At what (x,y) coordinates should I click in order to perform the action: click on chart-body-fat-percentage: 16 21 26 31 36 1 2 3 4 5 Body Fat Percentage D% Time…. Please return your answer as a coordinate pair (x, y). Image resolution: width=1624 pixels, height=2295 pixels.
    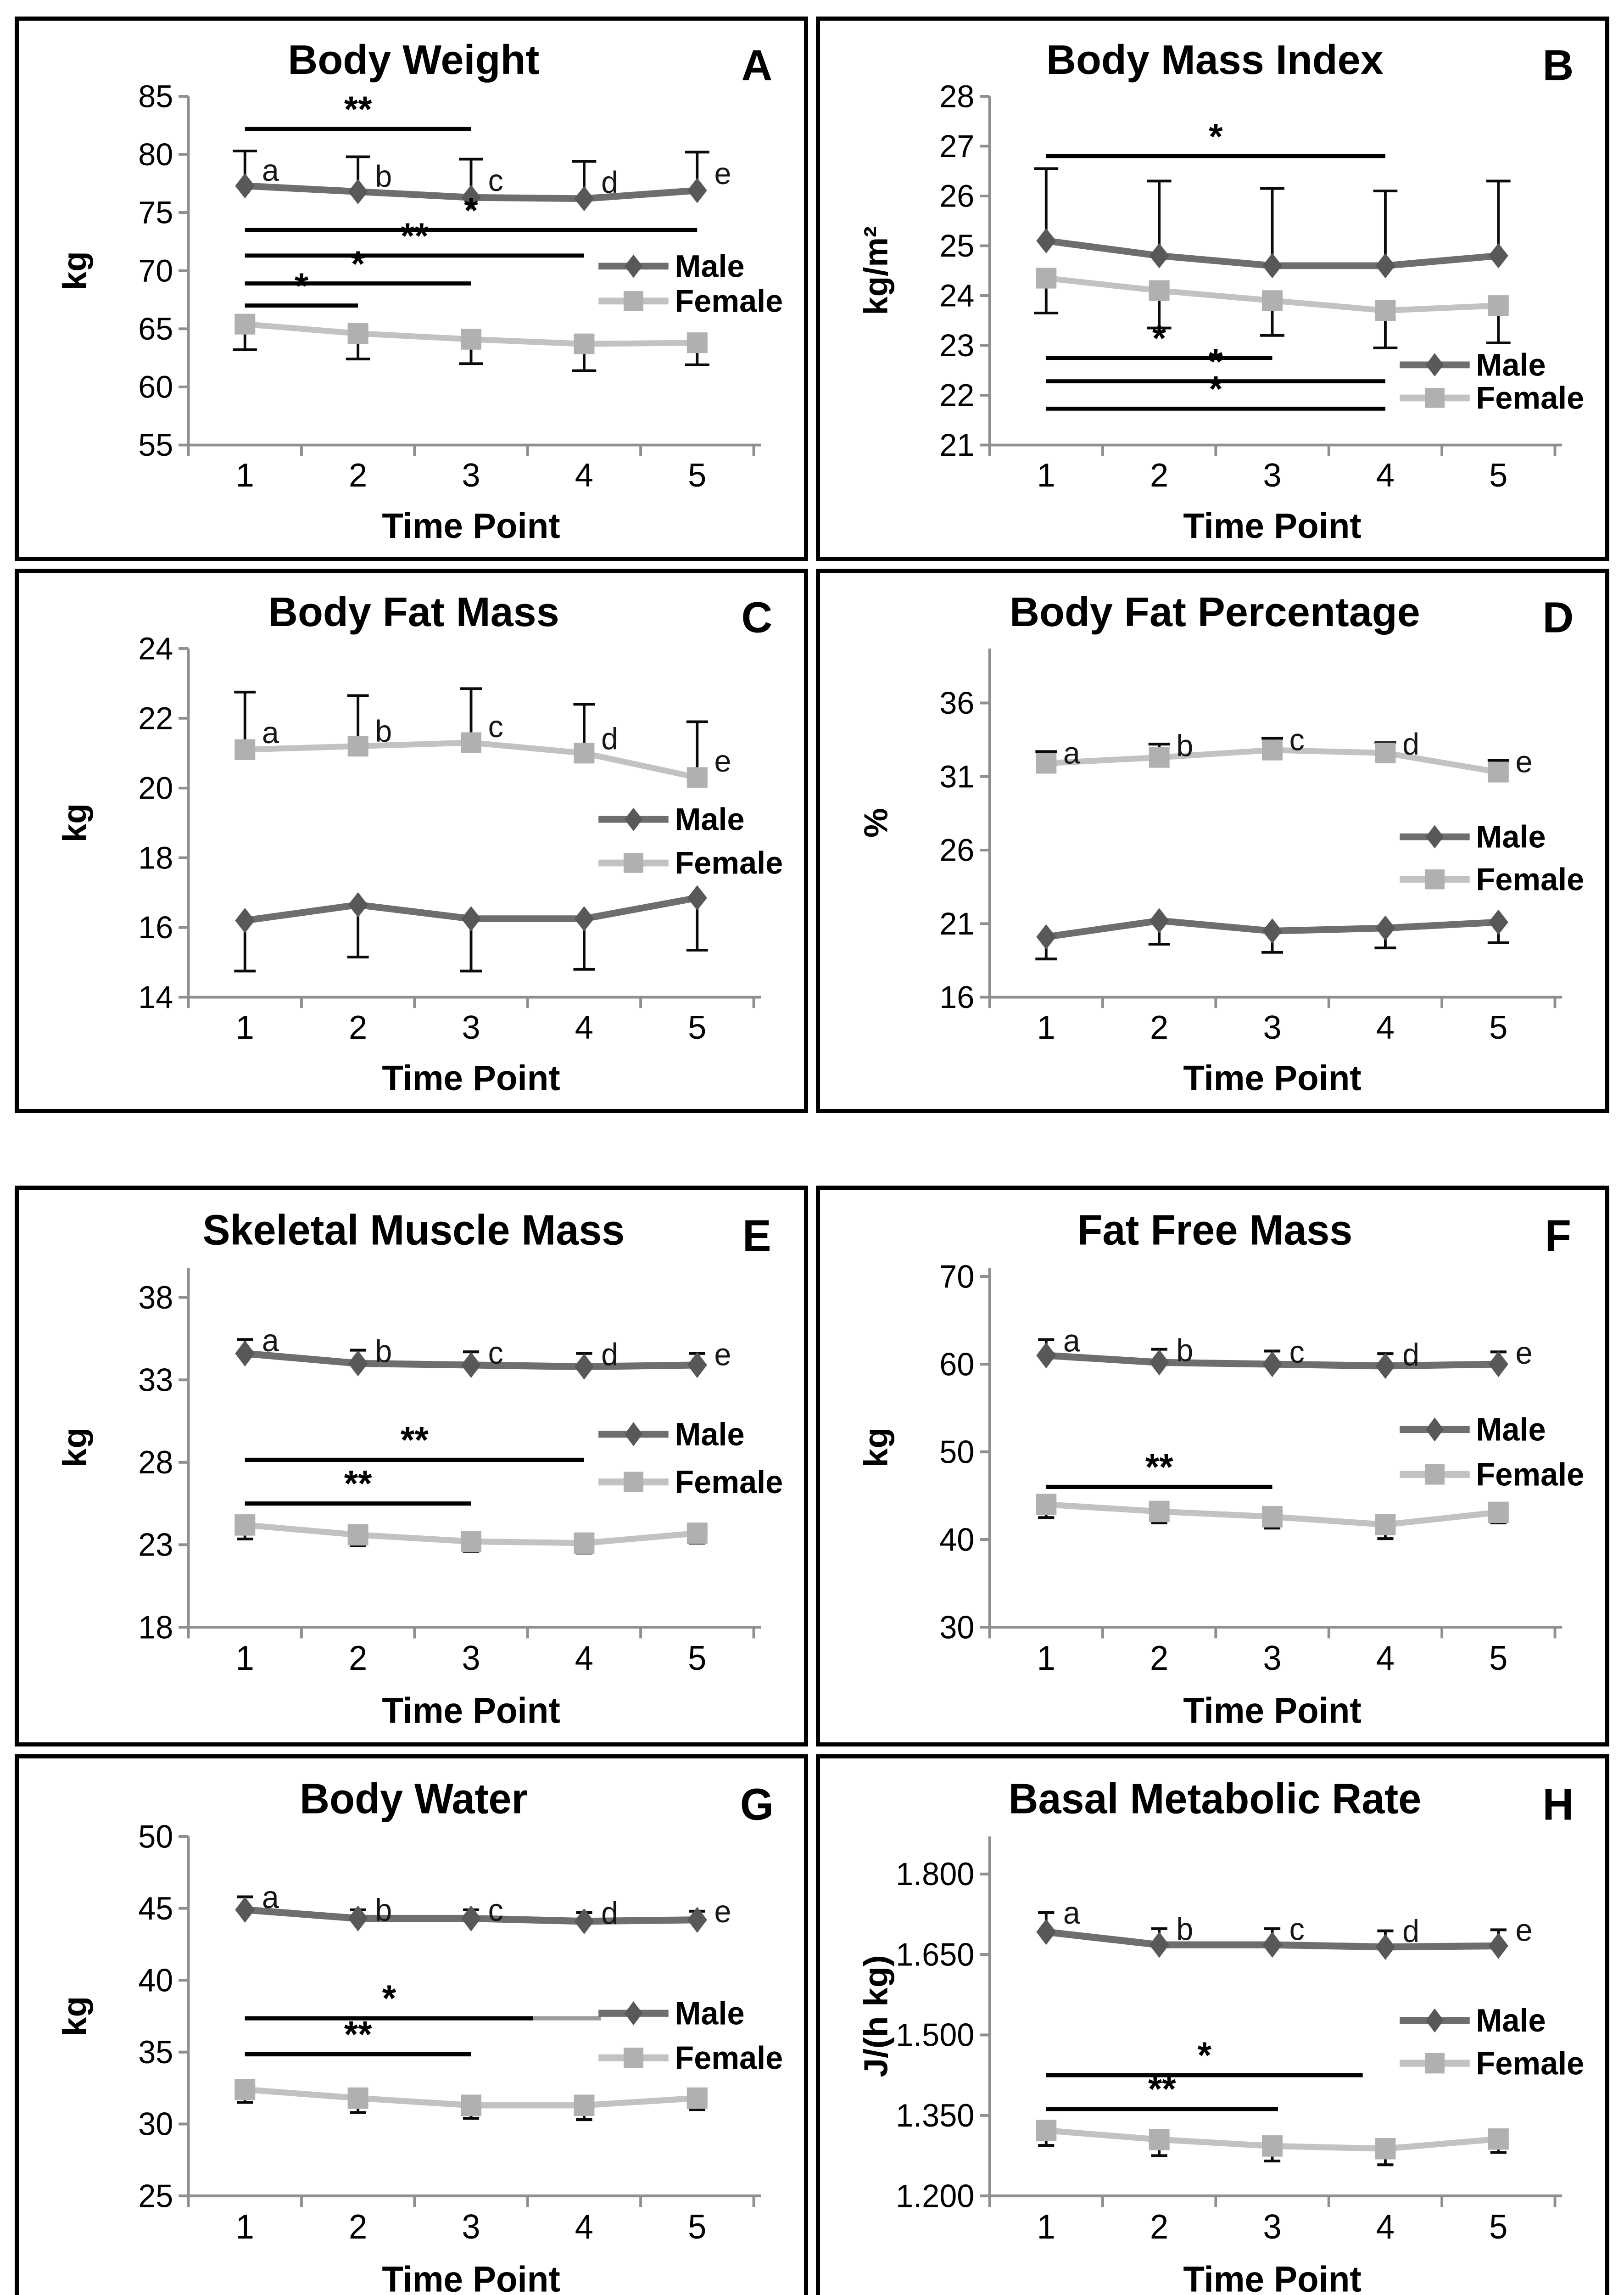
    Looking at the image, I should click on (1221, 843).